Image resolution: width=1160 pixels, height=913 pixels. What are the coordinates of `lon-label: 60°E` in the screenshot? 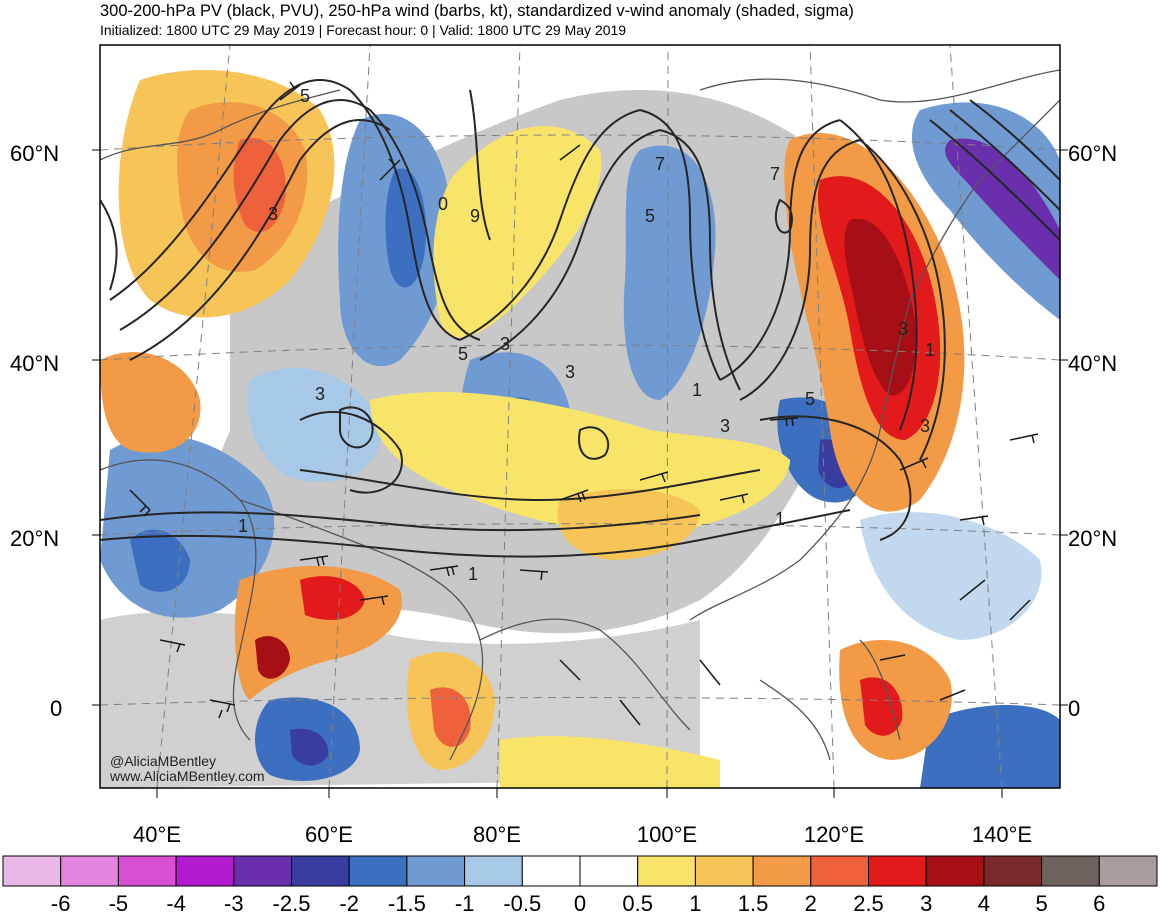 It's located at (329, 834).